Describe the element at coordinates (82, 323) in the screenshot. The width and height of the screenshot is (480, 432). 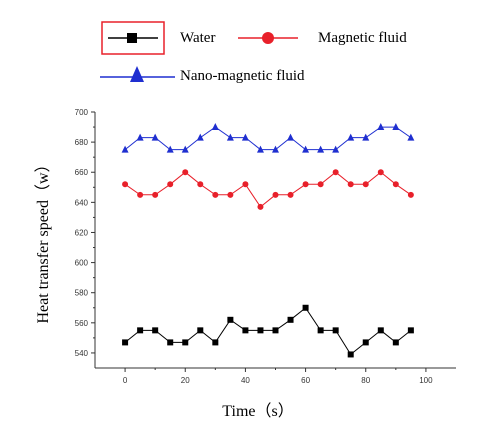
I see `y-tick-label: 560` at that location.